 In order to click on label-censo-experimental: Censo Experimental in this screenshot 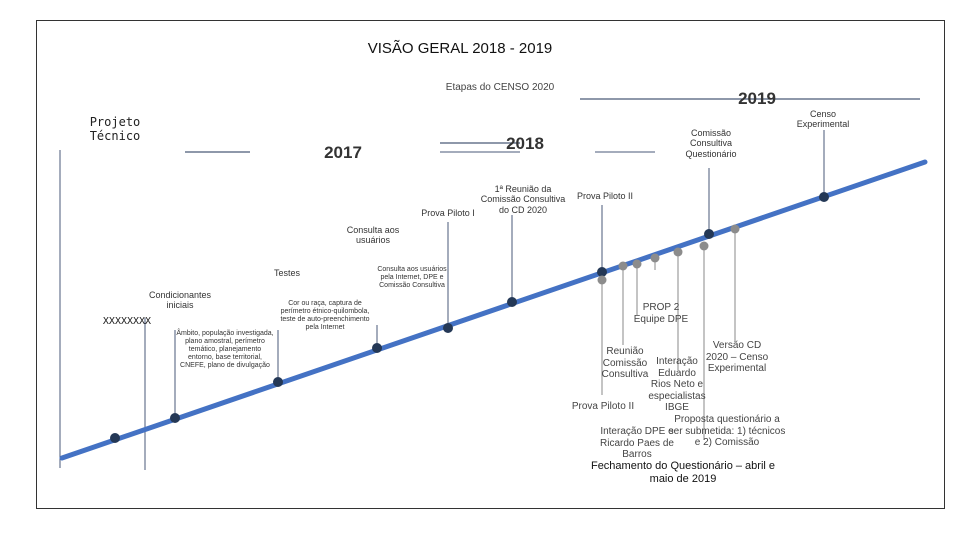, I will do `click(823, 119)`.